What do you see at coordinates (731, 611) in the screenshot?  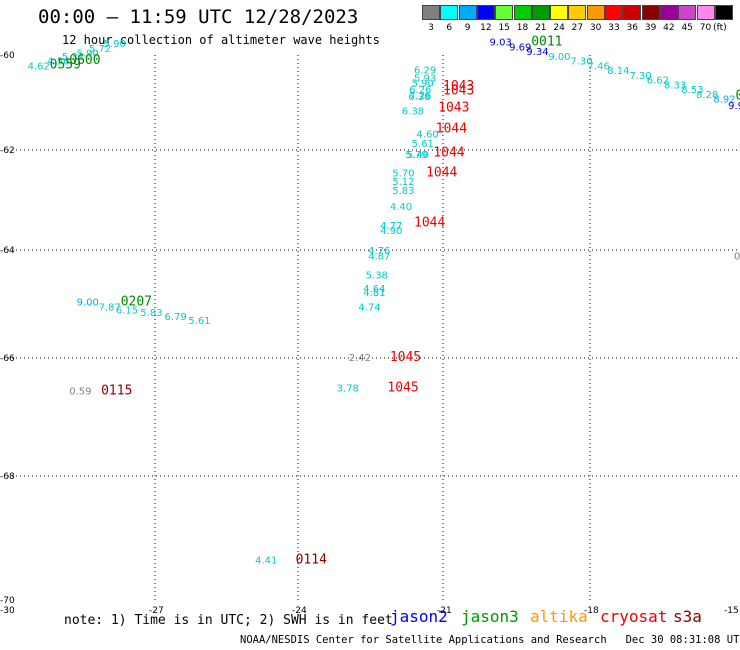 I see `lon-tick-label: -15` at bounding box center [731, 611].